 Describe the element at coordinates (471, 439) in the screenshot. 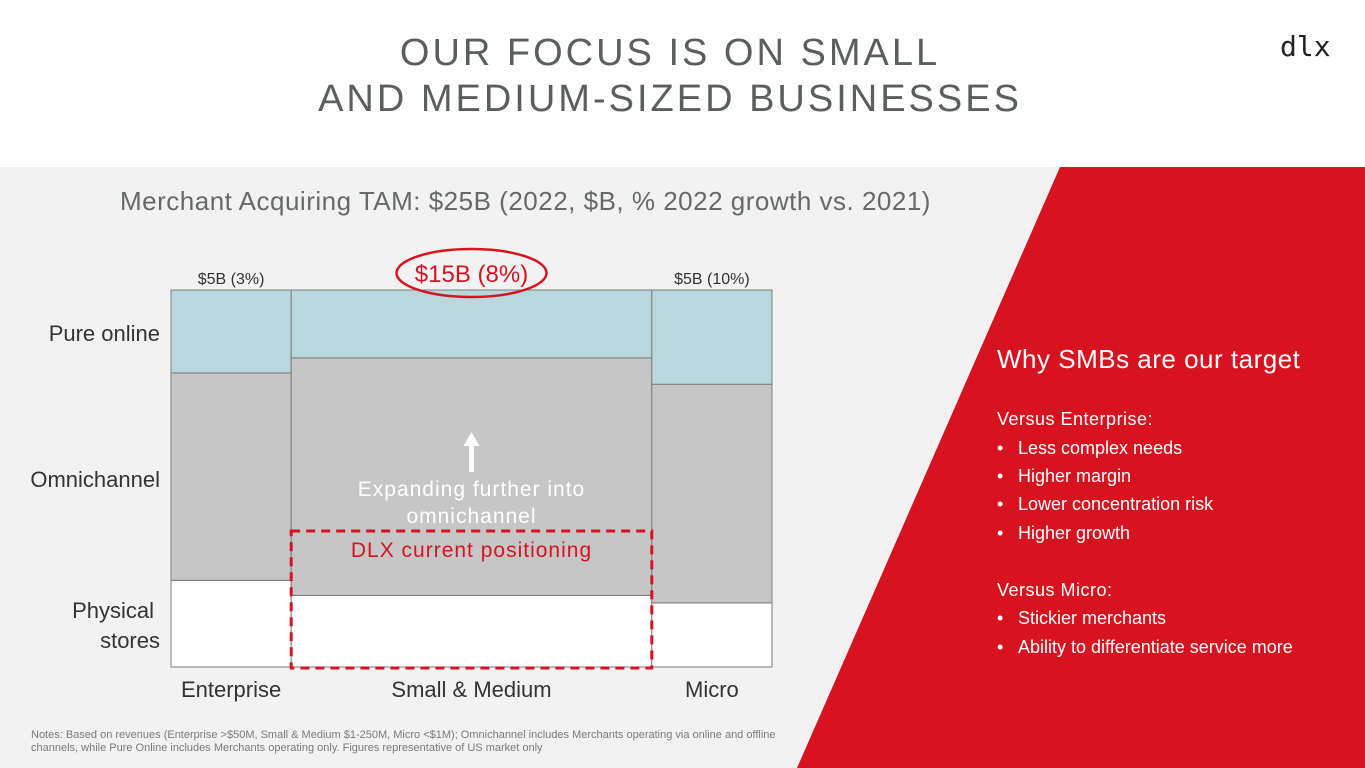

I see `arrow-head-icon` at that location.